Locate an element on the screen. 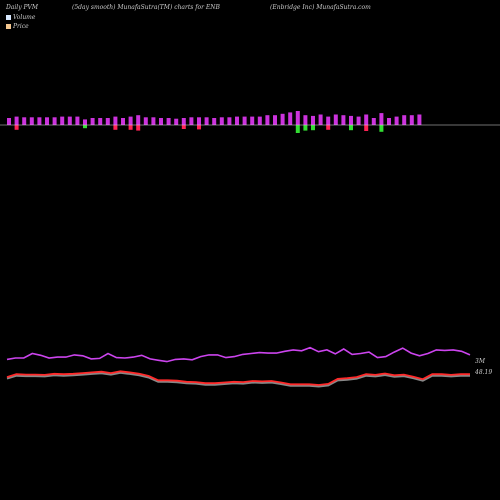  volume-line is located at coordinates (238, 354).